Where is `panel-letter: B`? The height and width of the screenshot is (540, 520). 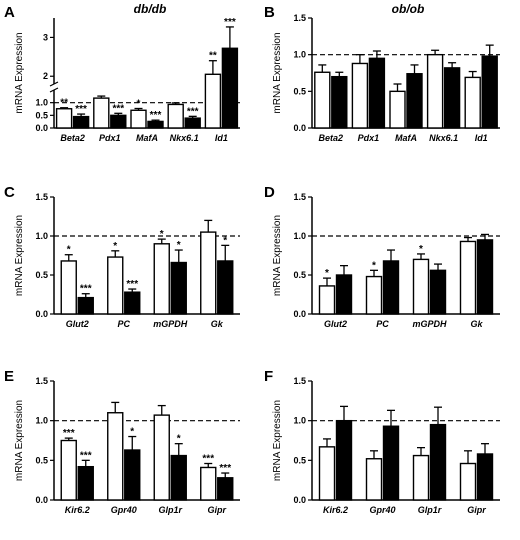 panel-letter: B is located at coordinates (269, 12).